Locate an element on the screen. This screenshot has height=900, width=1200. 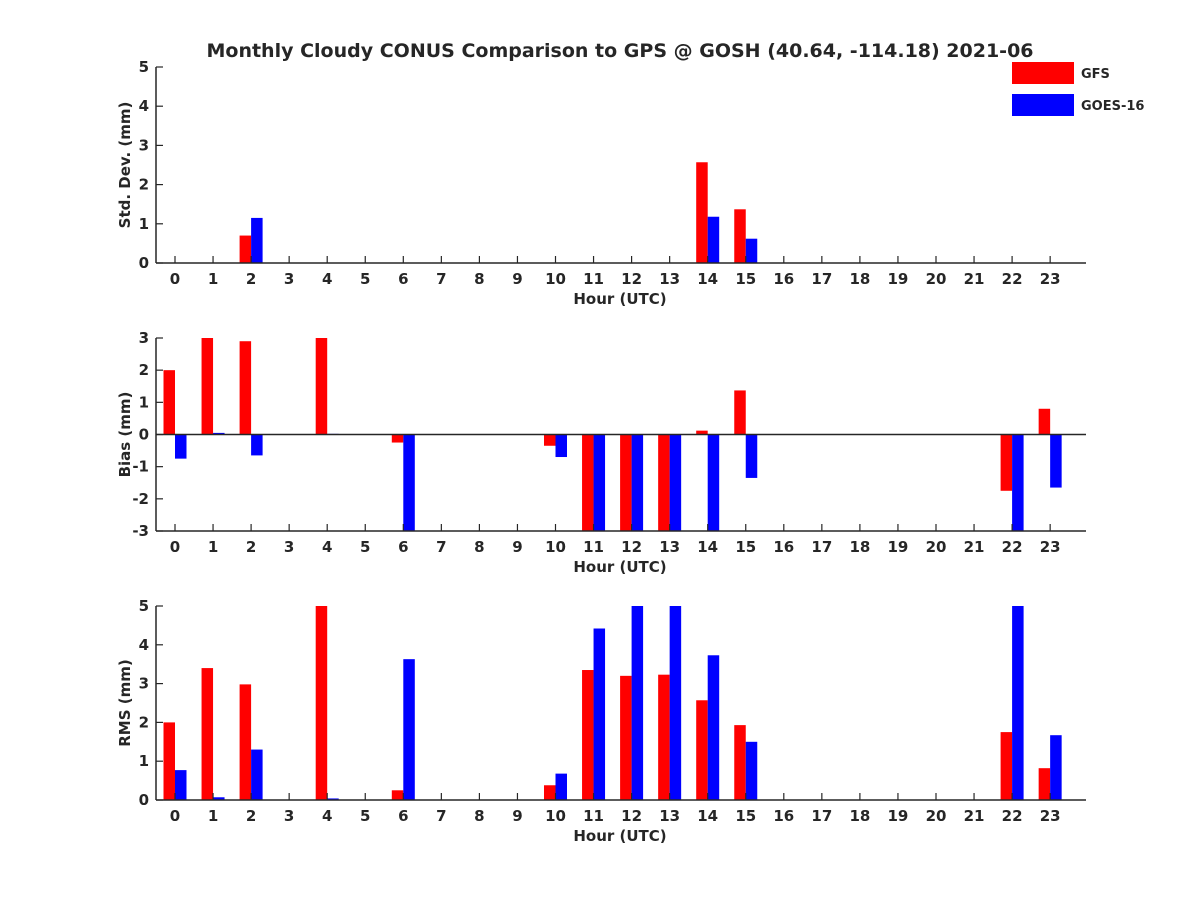
bias-x-tick-label: 9 is located at coordinates (517, 547).